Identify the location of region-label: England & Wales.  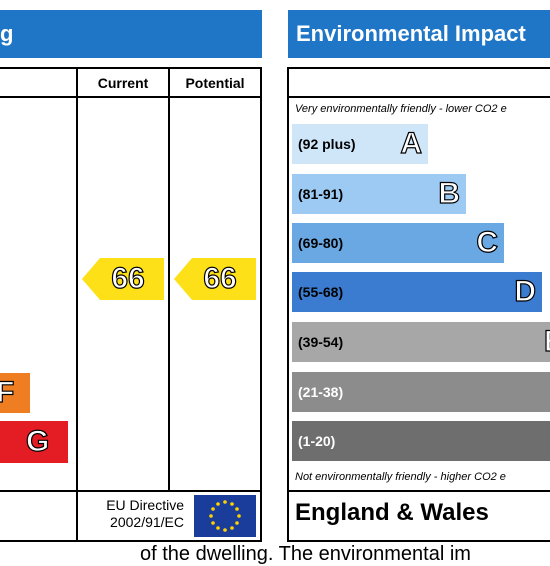
(392, 512).